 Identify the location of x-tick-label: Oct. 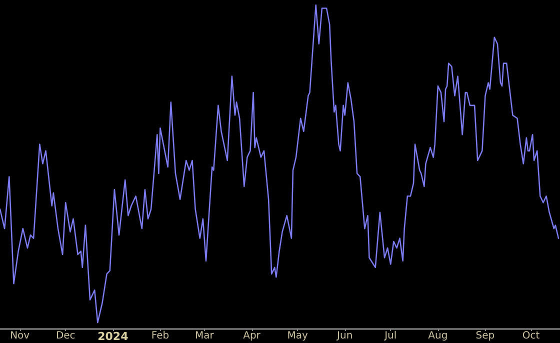
(531, 336).